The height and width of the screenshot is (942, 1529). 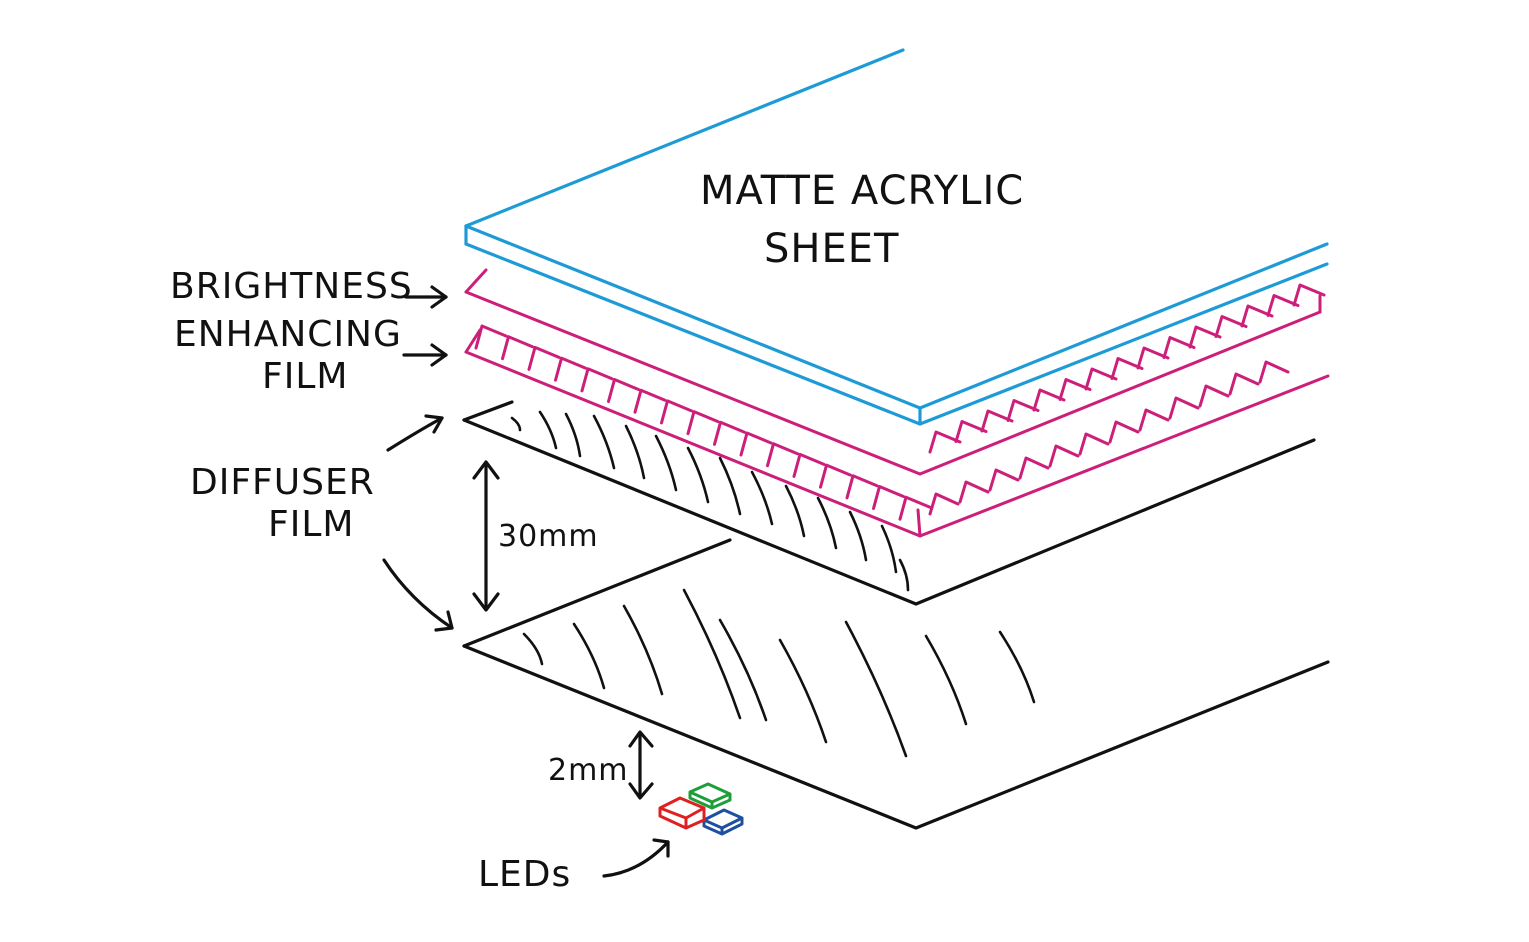 I want to click on leds-label: LEDs, so click(x=524, y=874).